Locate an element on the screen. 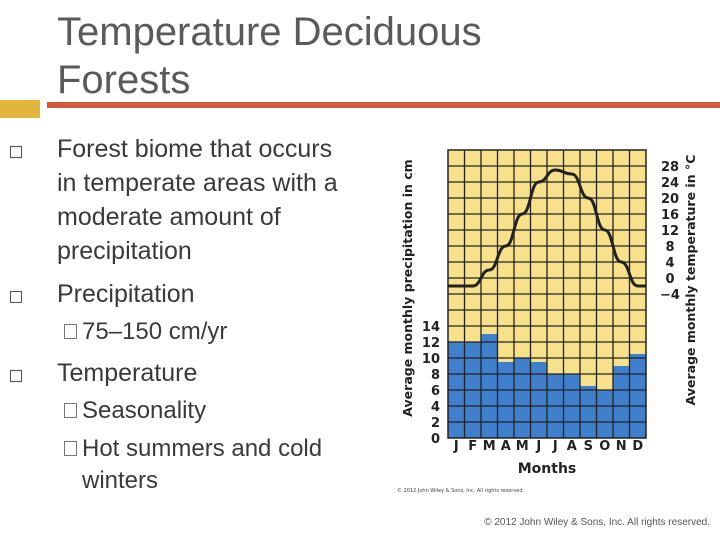 This screenshot has height=540, width=720. left-tick-label: 4 is located at coordinates (435, 407).